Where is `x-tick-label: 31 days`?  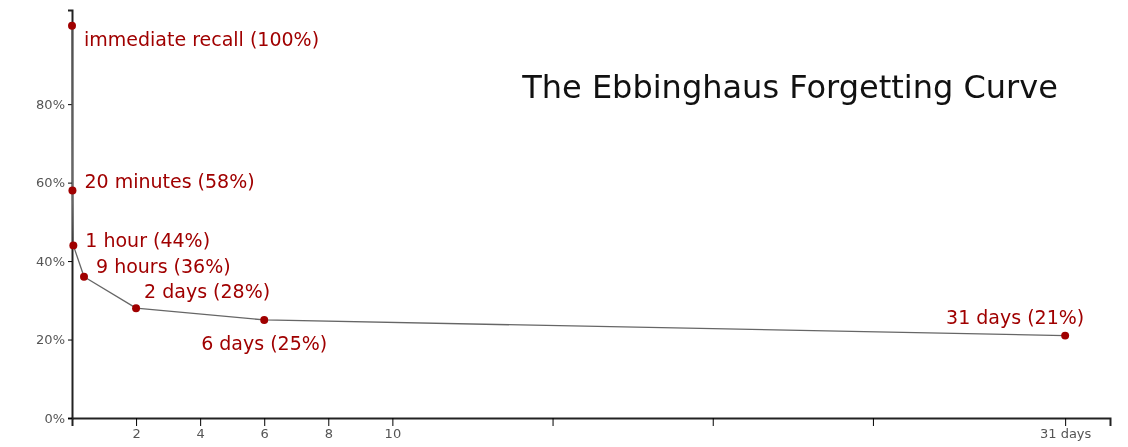 x-tick-label: 31 days is located at coordinates (1065, 434).